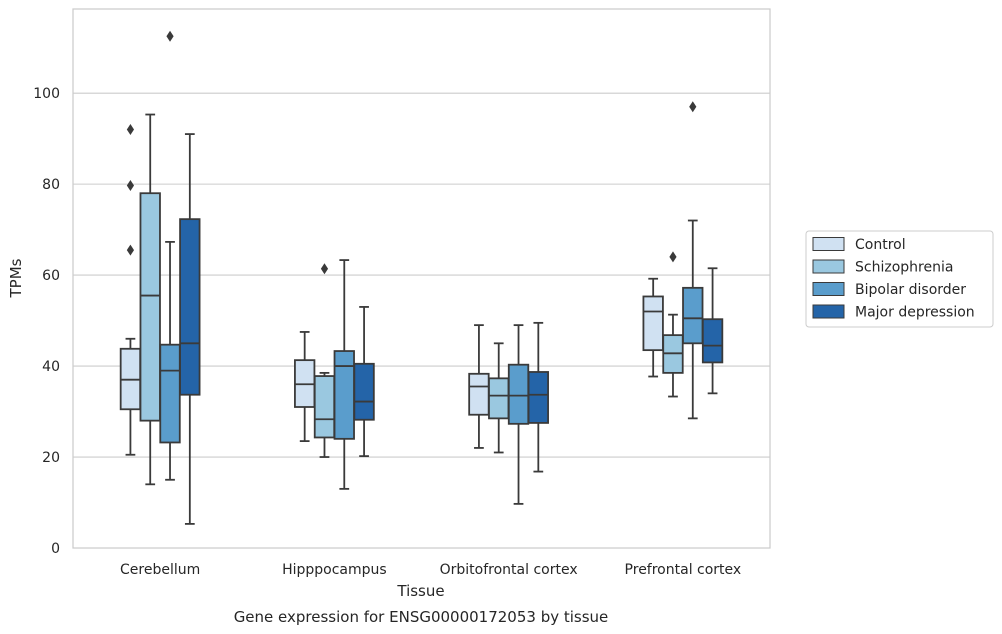  I want to click on y-tick-label: 20, so click(51, 458).